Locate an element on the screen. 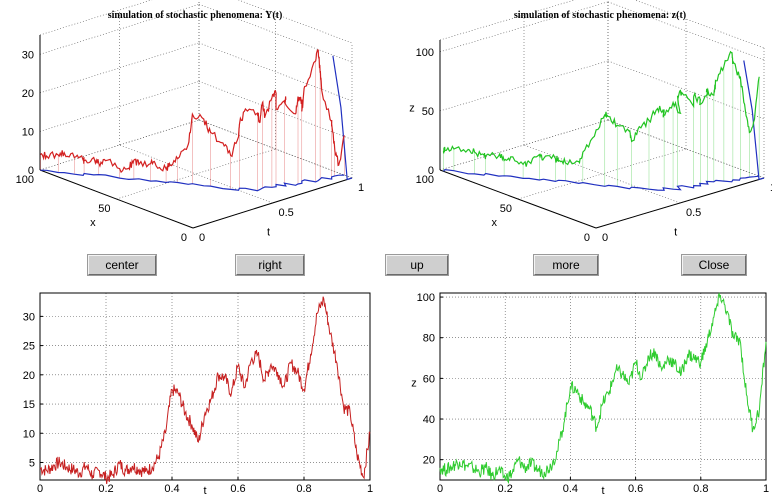  y-tick-label: 40 is located at coordinates (429, 420).